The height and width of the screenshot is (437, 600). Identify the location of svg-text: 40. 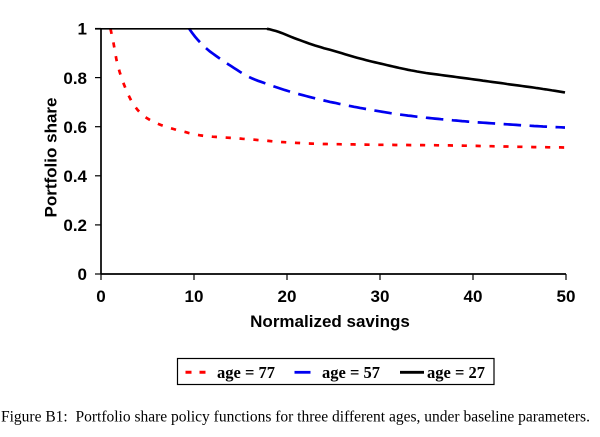
(473, 296).